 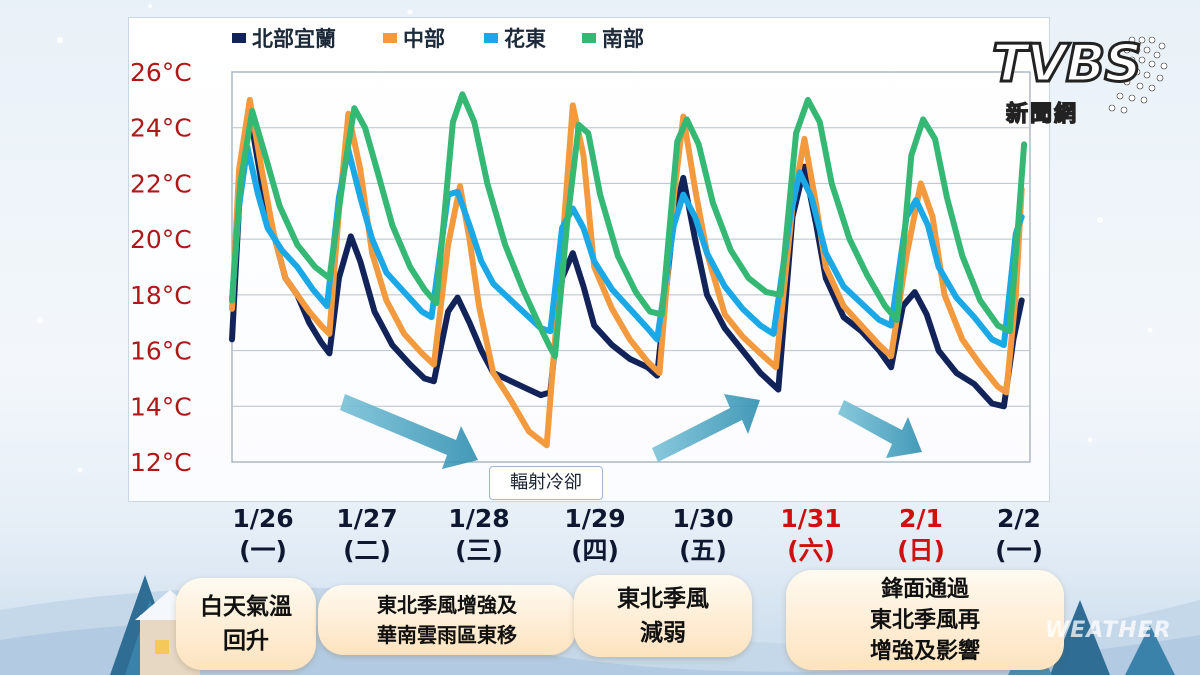 What do you see at coordinates (161, 183) in the screenshot?
I see `y-tick-label: 22°C` at bounding box center [161, 183].